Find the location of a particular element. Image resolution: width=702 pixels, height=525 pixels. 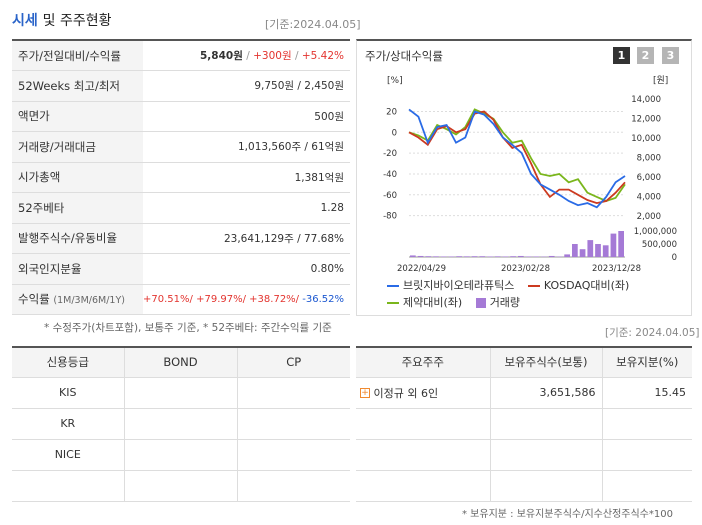

holder-name-cell: + 이정규 외 6인 is located at coordinates (423, 393).